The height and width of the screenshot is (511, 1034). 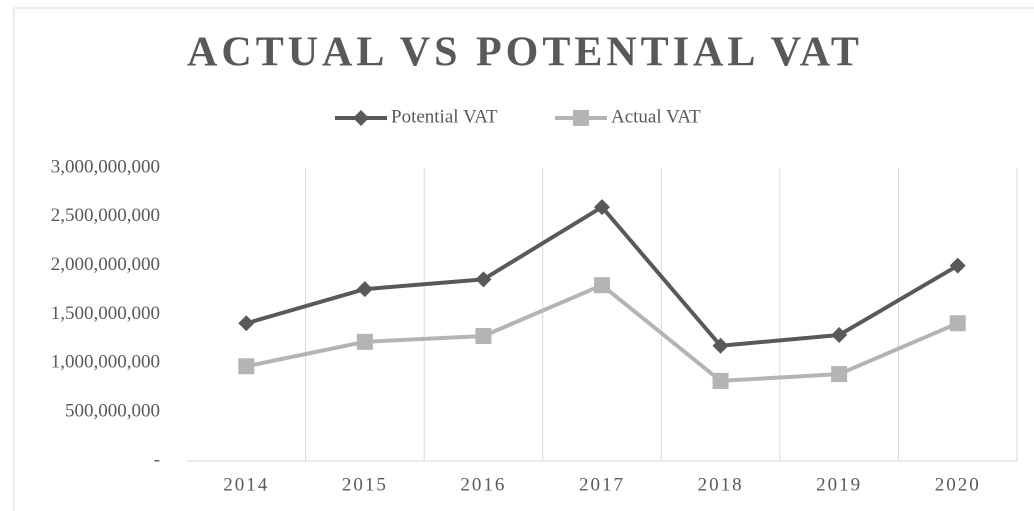 I want to click on x-tick-label: 2014, so click(x=246, y=484).